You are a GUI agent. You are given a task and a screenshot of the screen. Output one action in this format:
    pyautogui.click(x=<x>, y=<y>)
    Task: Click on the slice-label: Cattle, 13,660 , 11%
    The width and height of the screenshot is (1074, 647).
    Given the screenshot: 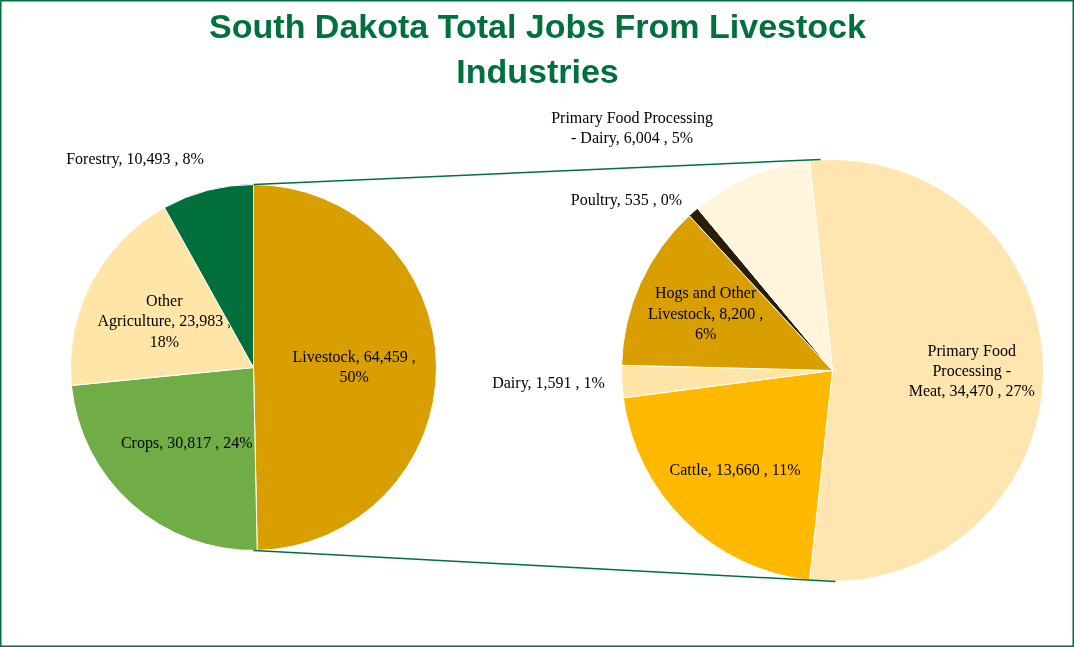 What is the action you would take?
    pyautogui.click(x=735, y=470)
    